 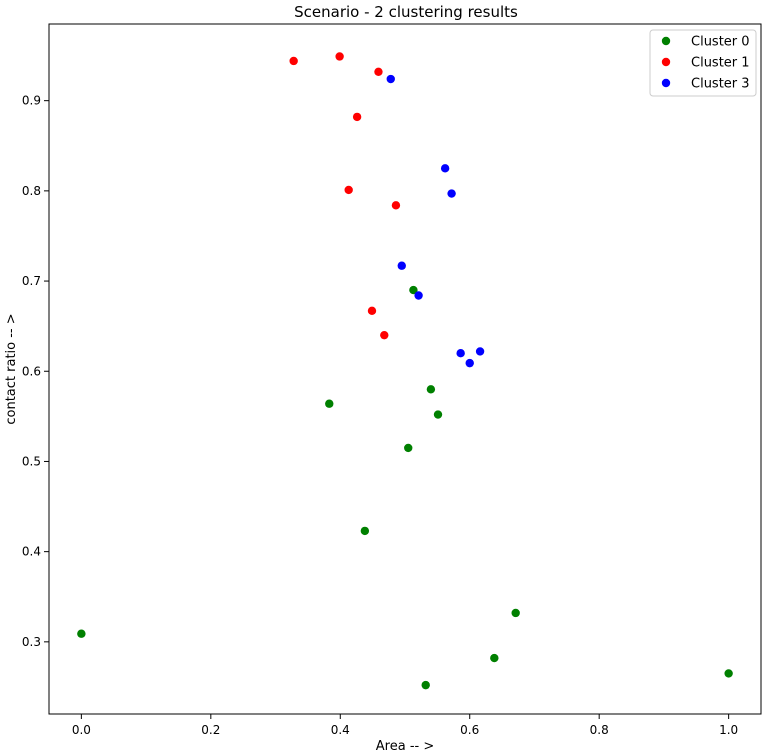 I want to click on y-axis-ticks: 0.3 0.4 0.5 0.6 0.7 0.8 0.9, so click(x=35, y=371).